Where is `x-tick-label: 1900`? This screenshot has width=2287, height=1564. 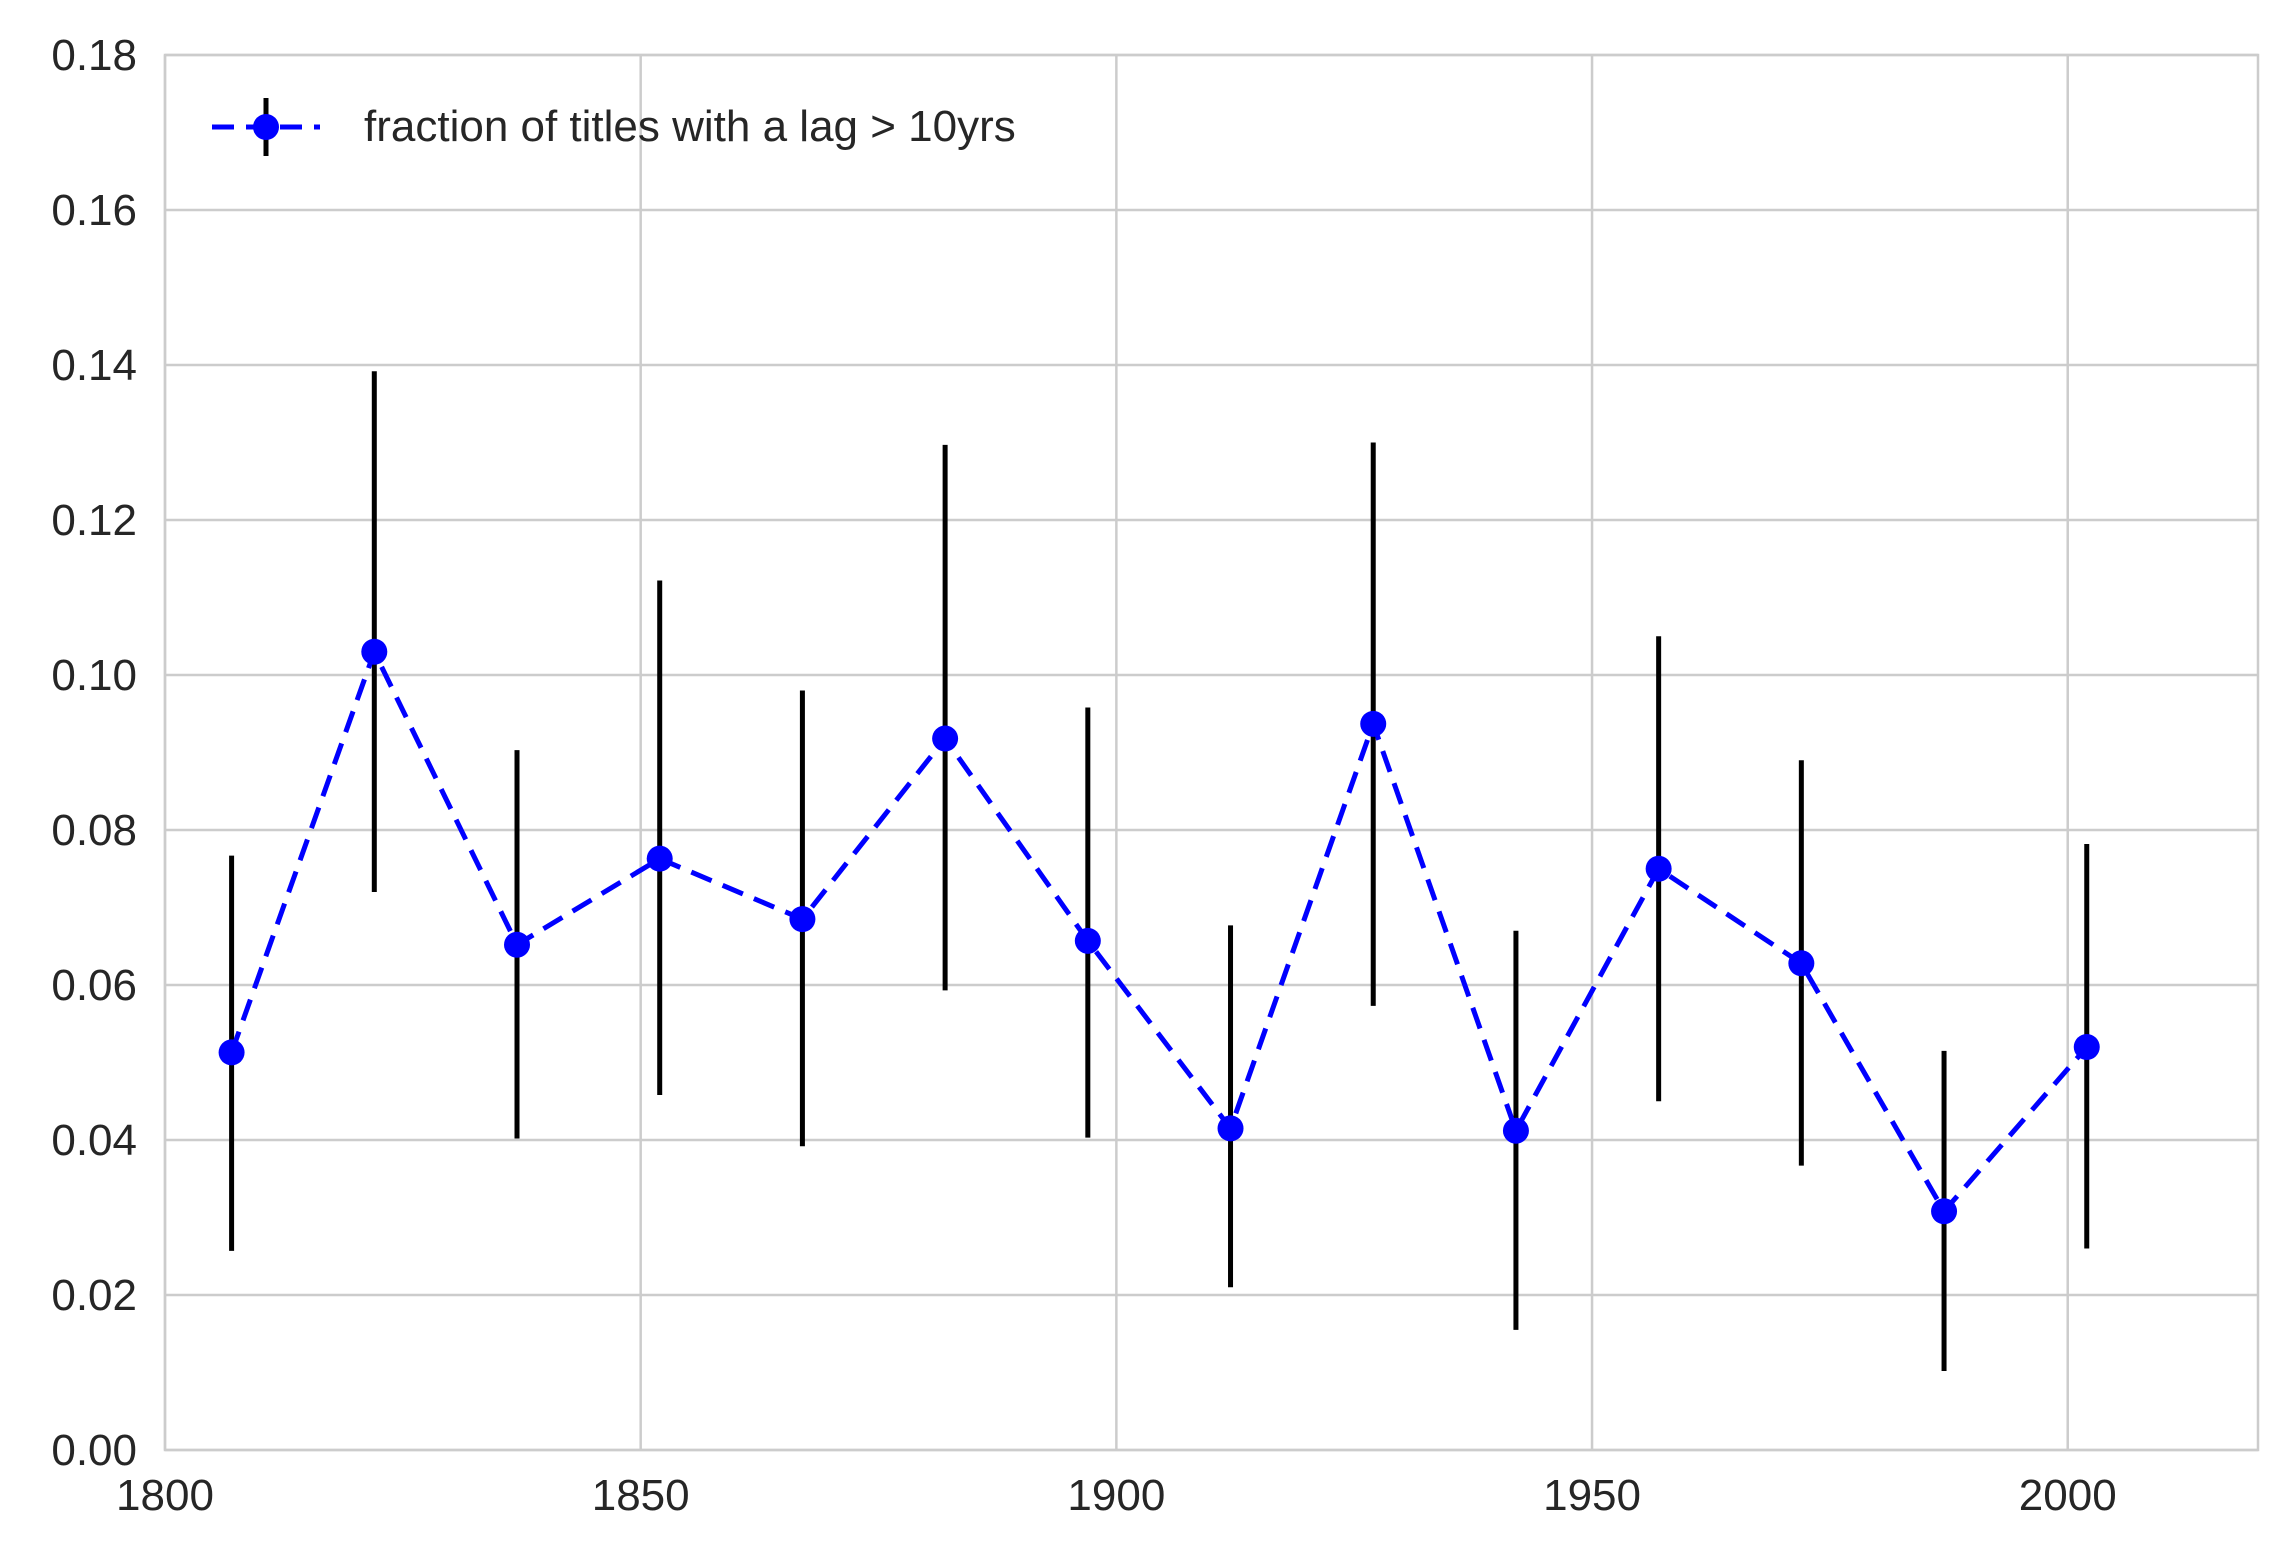 x-tick-label: 1900 is located at coordinates (1116, 1495).